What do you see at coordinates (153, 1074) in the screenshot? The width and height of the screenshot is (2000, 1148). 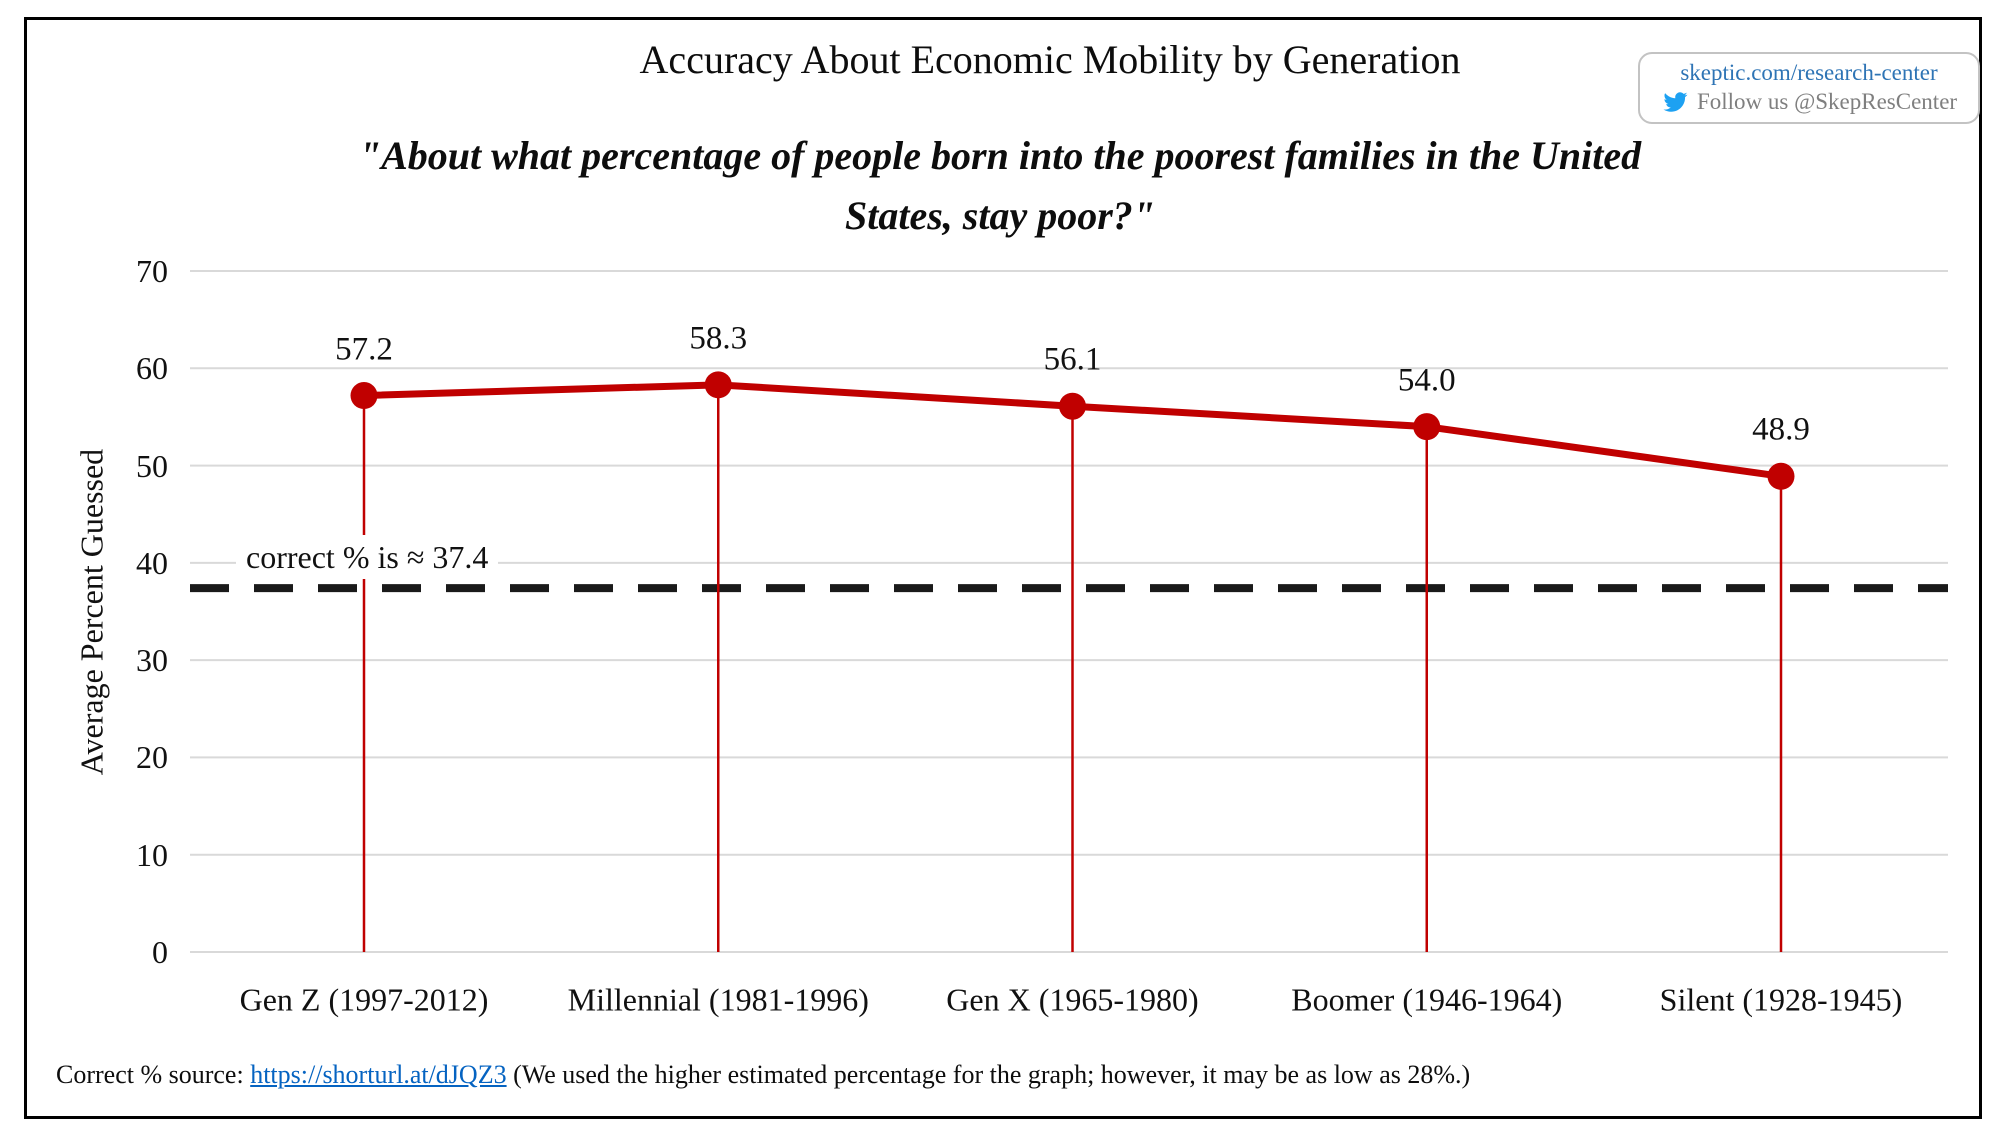 I see `source-note-prefix: Correct % source:` at bounding box center [153, 1074].